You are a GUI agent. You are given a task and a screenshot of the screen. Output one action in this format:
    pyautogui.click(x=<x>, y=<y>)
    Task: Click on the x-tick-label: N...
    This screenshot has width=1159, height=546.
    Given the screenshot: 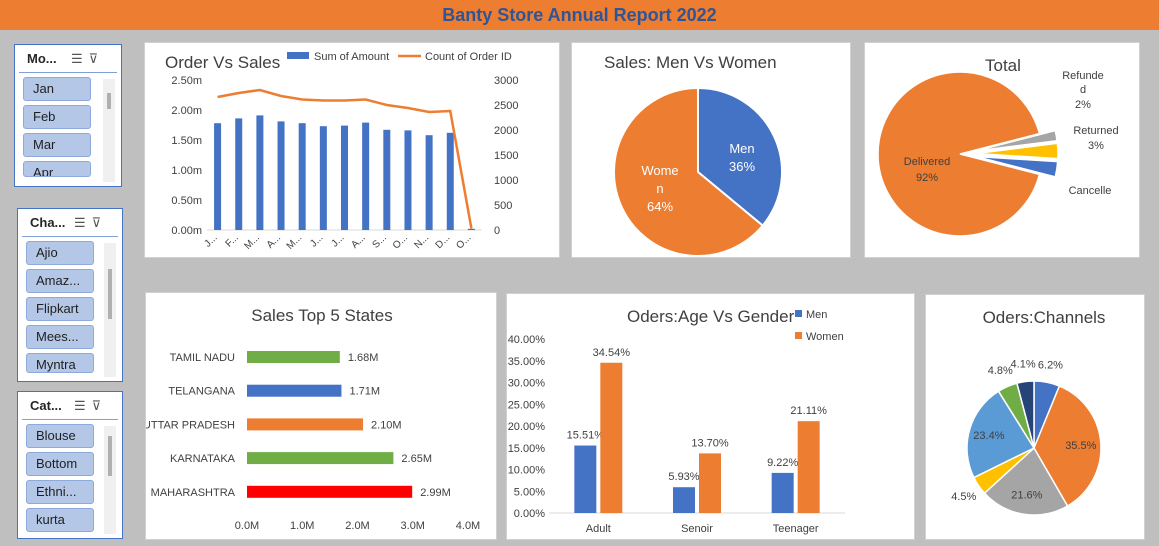 What is the action you would take?
    pyautogui.click(x=421, y=241)
    